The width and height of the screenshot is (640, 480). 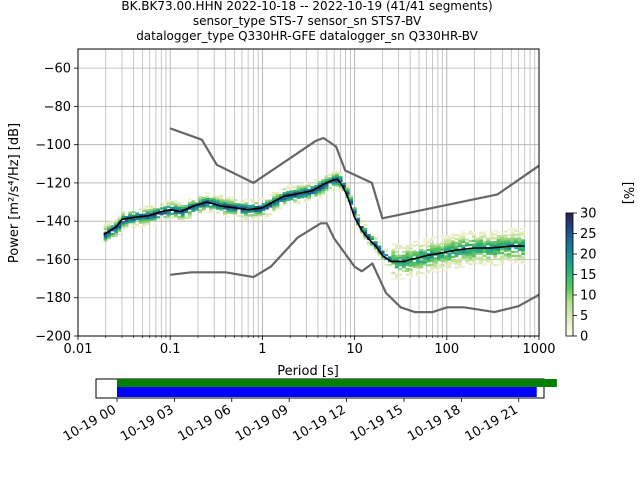 I want to click on colorbar-tick-label: 20, so click(x=588, y=255).